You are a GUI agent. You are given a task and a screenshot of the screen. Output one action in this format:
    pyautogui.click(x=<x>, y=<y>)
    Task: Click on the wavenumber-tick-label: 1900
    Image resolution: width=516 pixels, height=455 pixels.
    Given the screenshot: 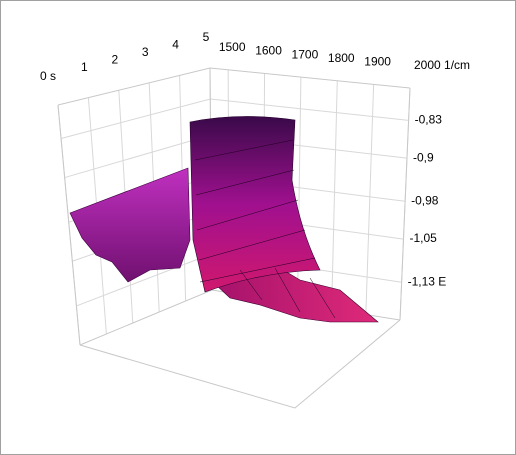 What is the action you would take?
    pyautogui.click(x=377, y=62)
    